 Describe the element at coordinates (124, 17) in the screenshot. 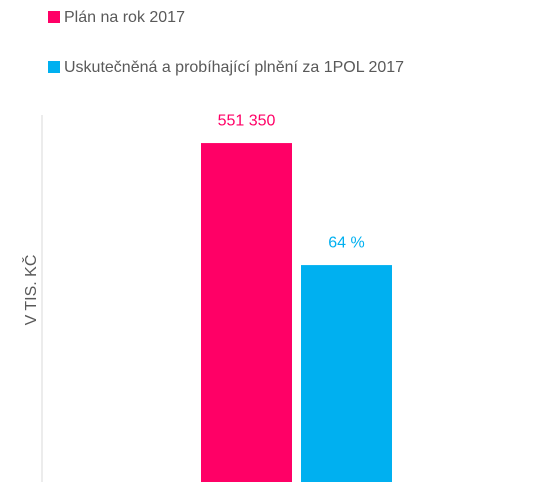

I see `legend-label: Plán na rok 2017` at that location.